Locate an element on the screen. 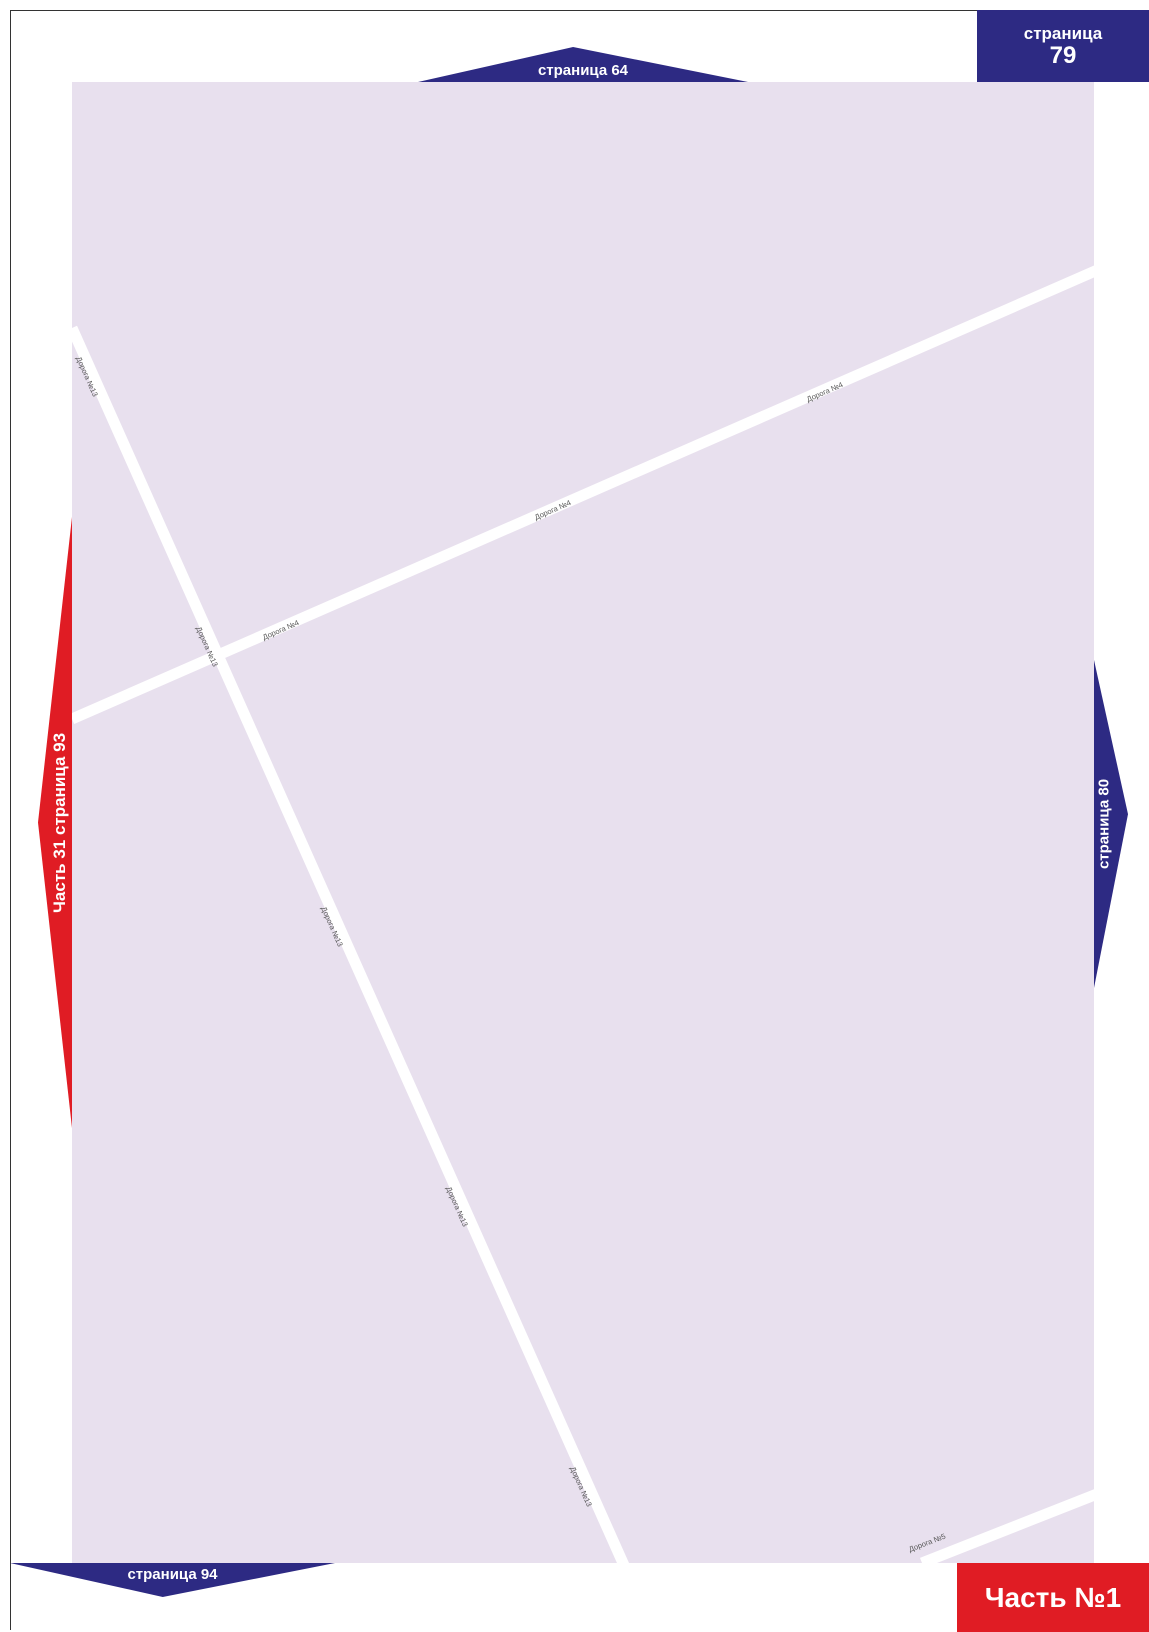 The width and height of the screenshot is (1149, 1632). nav-part-31-page-93-label: Часть 31 страница 93 is located at coordinates (59, 822).